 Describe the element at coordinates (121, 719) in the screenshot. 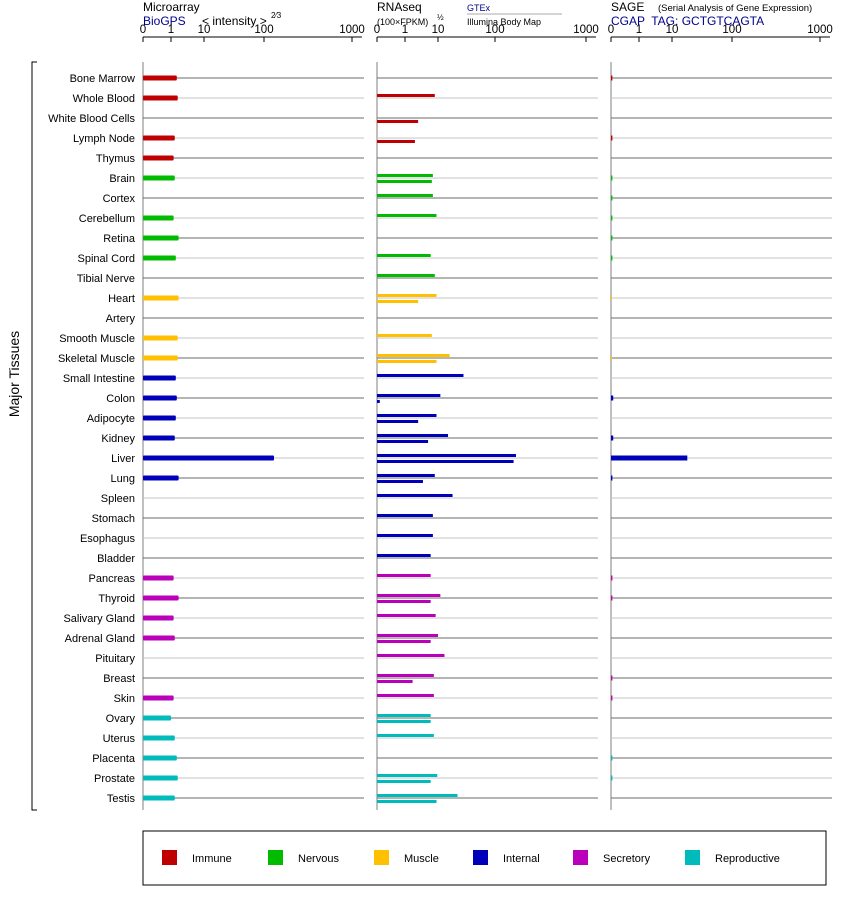

I see `tissue-label: Ovary` at that location.